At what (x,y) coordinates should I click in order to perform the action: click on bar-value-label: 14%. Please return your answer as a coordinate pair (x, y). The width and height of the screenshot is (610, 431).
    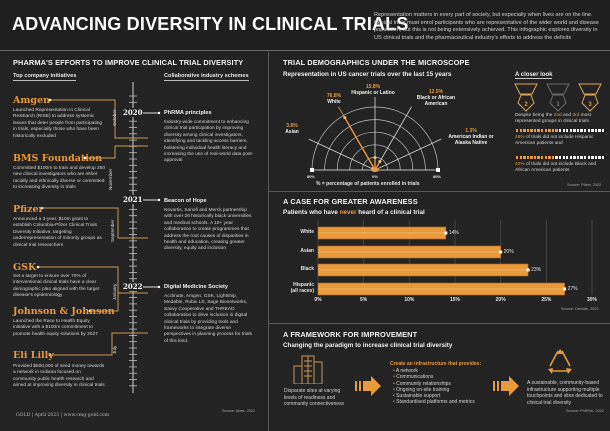
    Looking at the image, I should click on (453, 233).